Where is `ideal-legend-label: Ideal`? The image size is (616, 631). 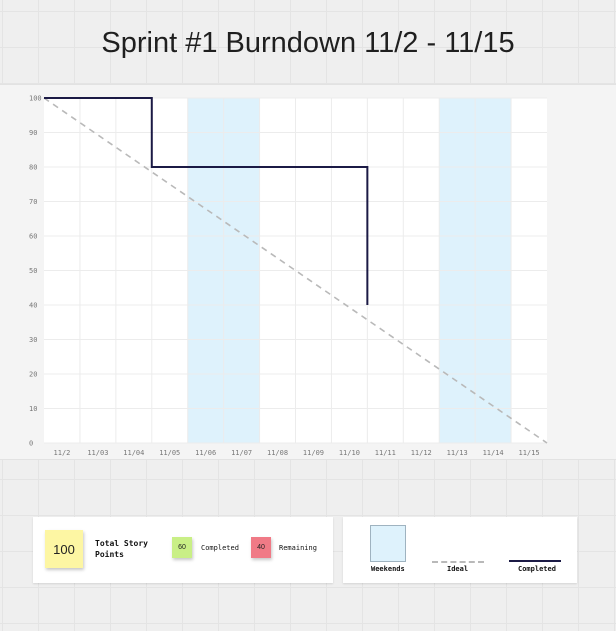 ideal-legend-label: Ideal is located at coordinates (458, 569).